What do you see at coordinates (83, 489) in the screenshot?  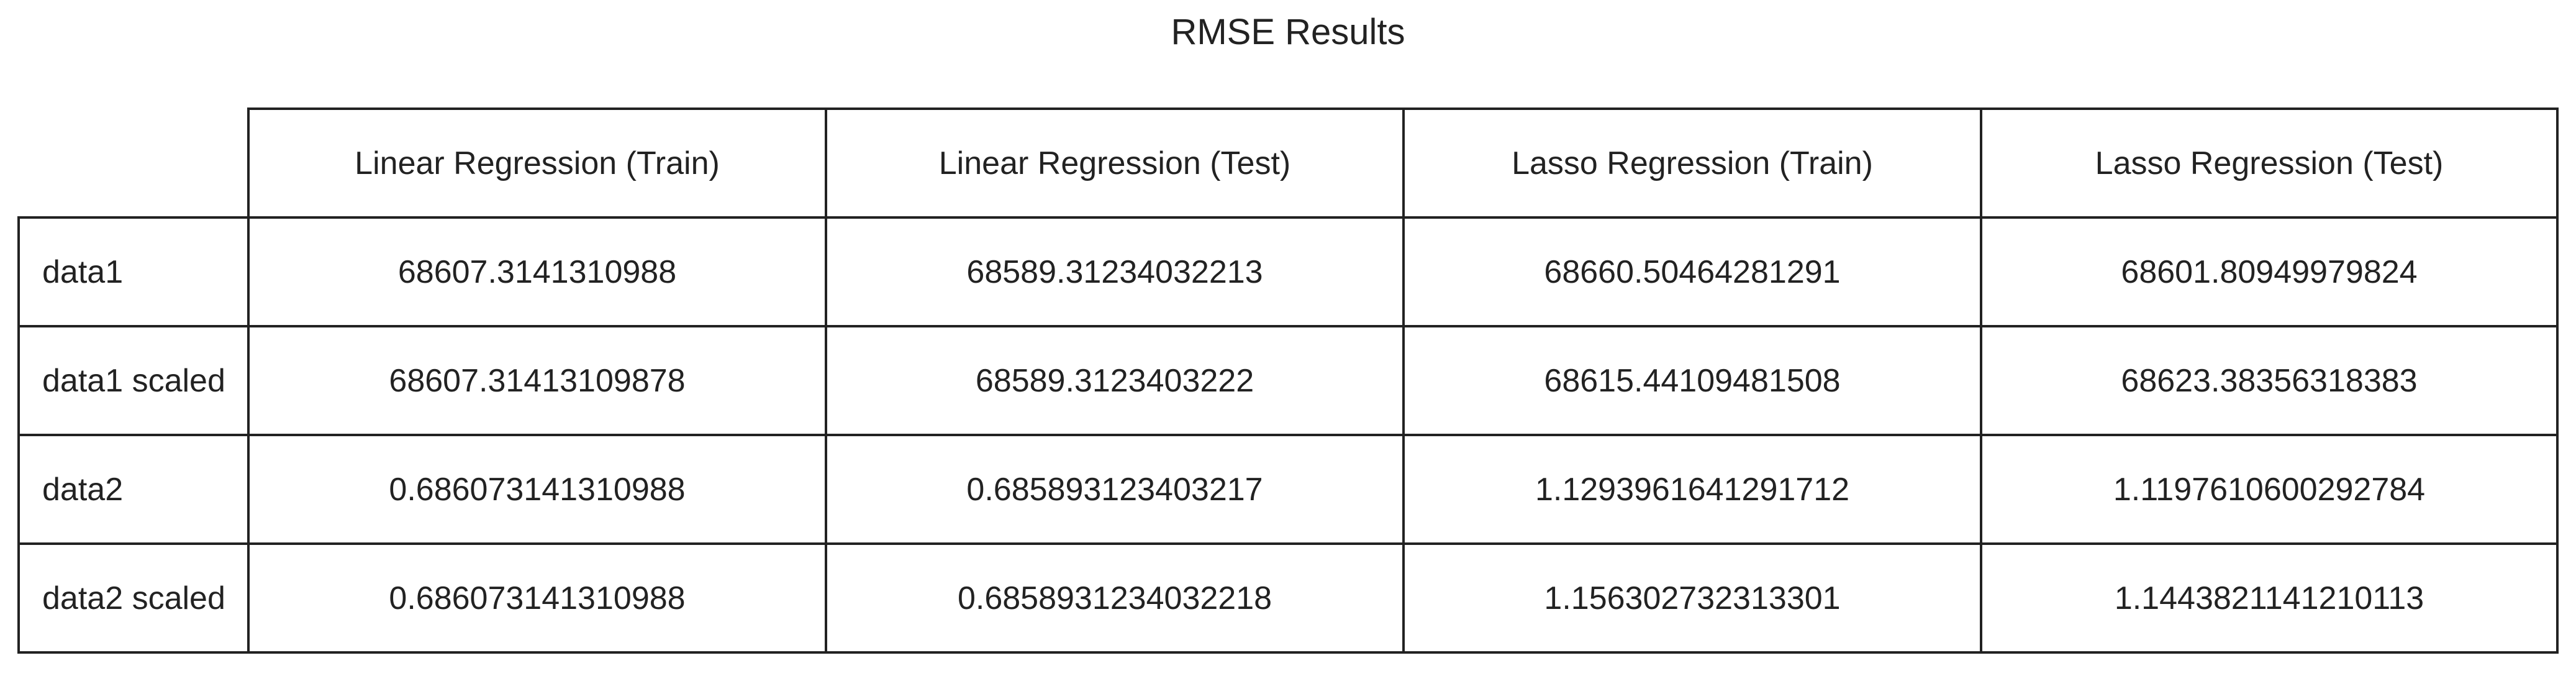 I see `row-label: data2` at bounding box center [83, 489].